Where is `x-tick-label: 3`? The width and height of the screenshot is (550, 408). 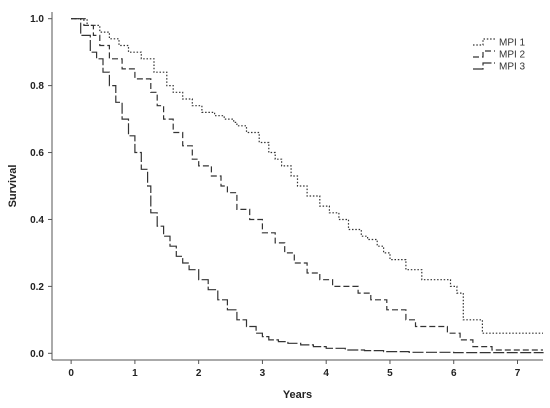 x-tick-label: 3 is located at coordinates (263, 373).